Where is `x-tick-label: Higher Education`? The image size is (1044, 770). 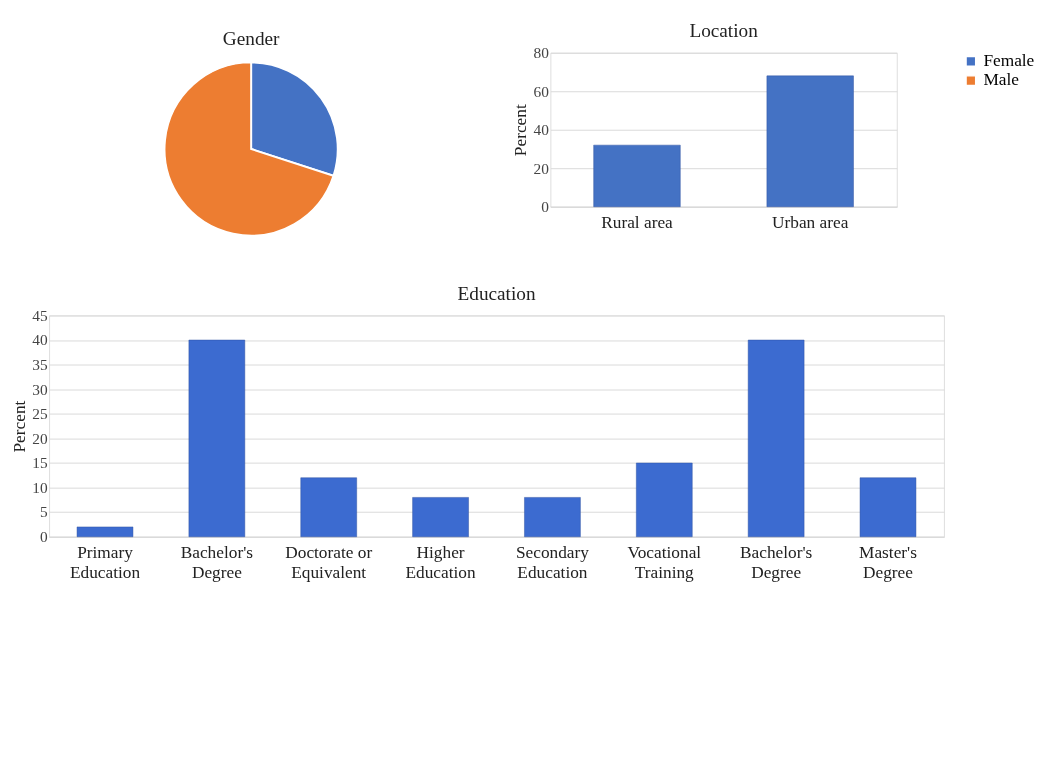 x-tick-label: Higher Education is located at coordinates (440, 562).